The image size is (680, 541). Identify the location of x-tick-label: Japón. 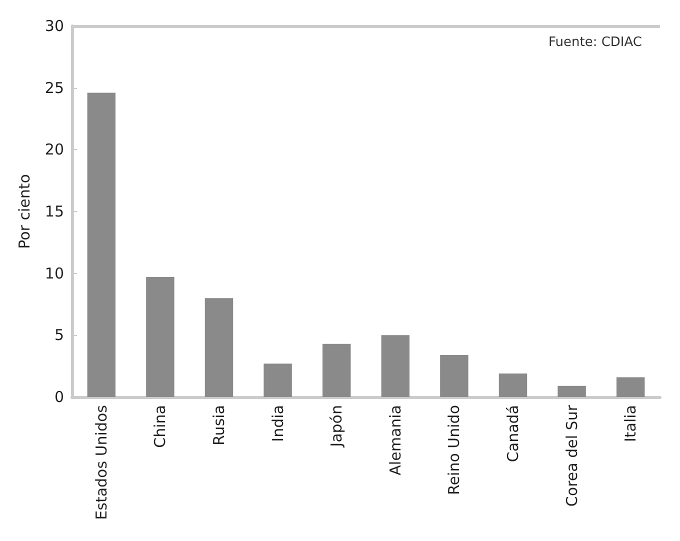
(337, 426).